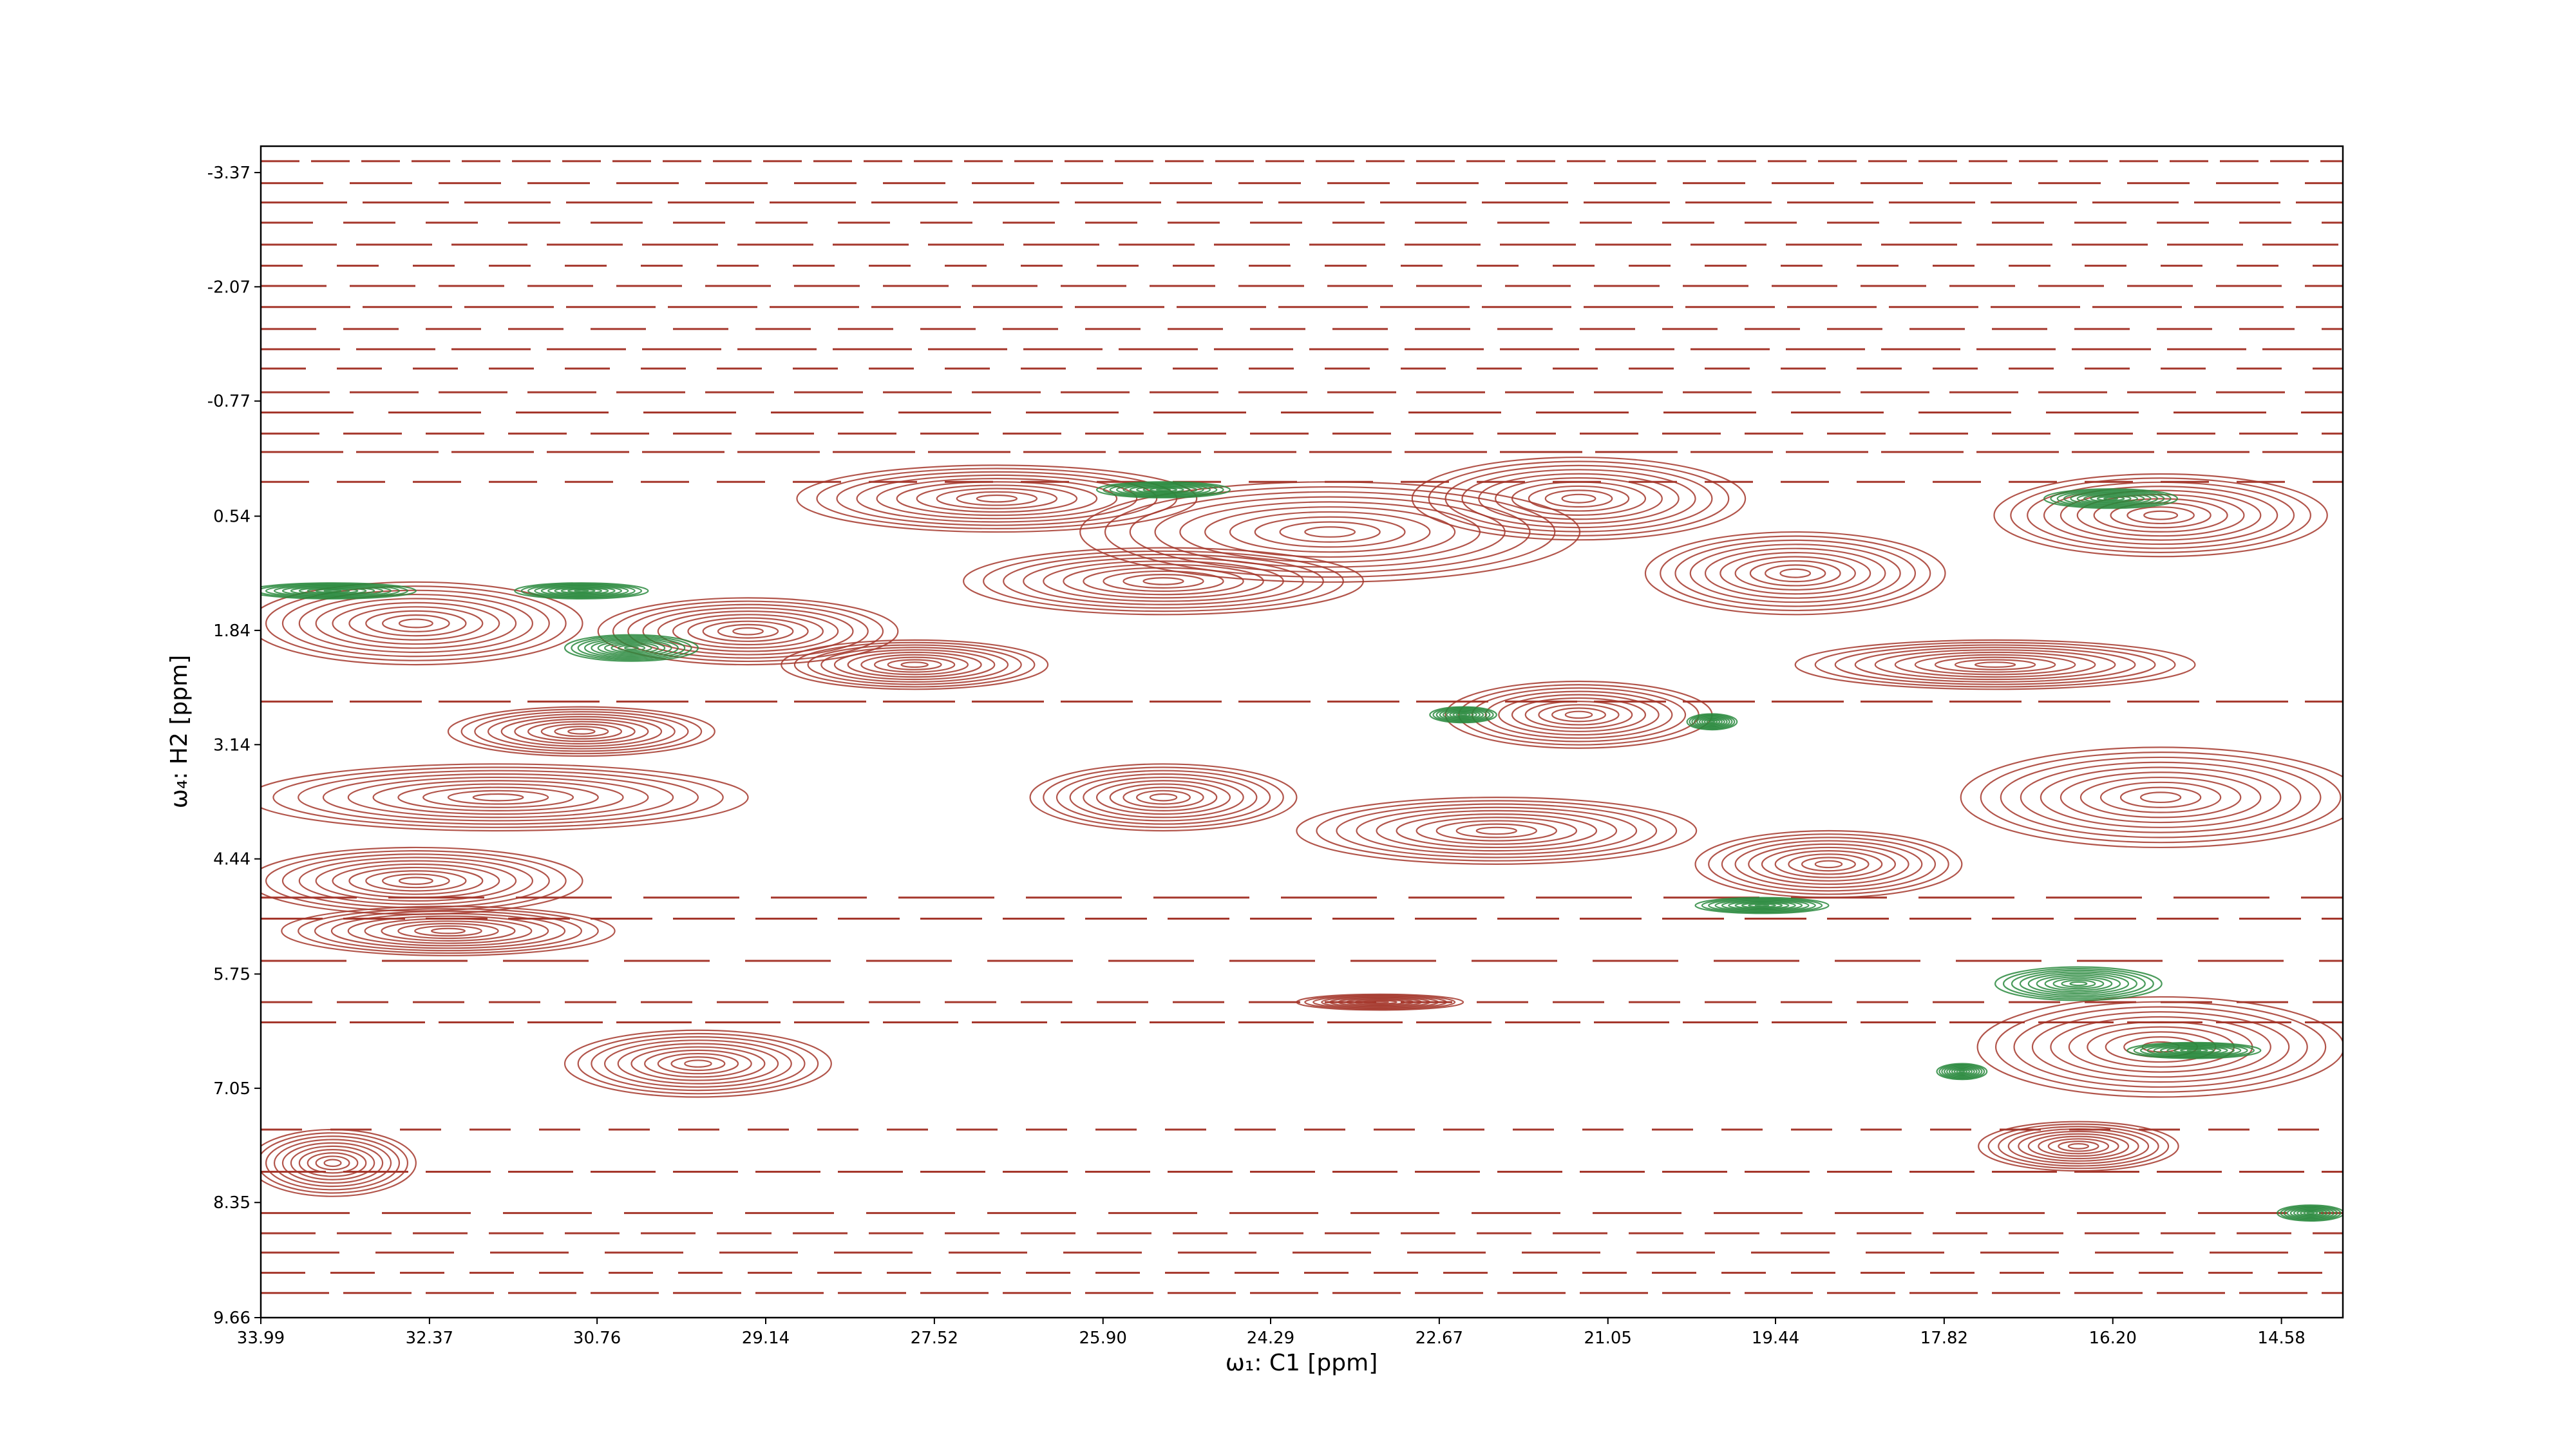 This screenshot has width=2576, height=1449. I want to click on x-tick-label: 24.29, so click(1270, 1339).